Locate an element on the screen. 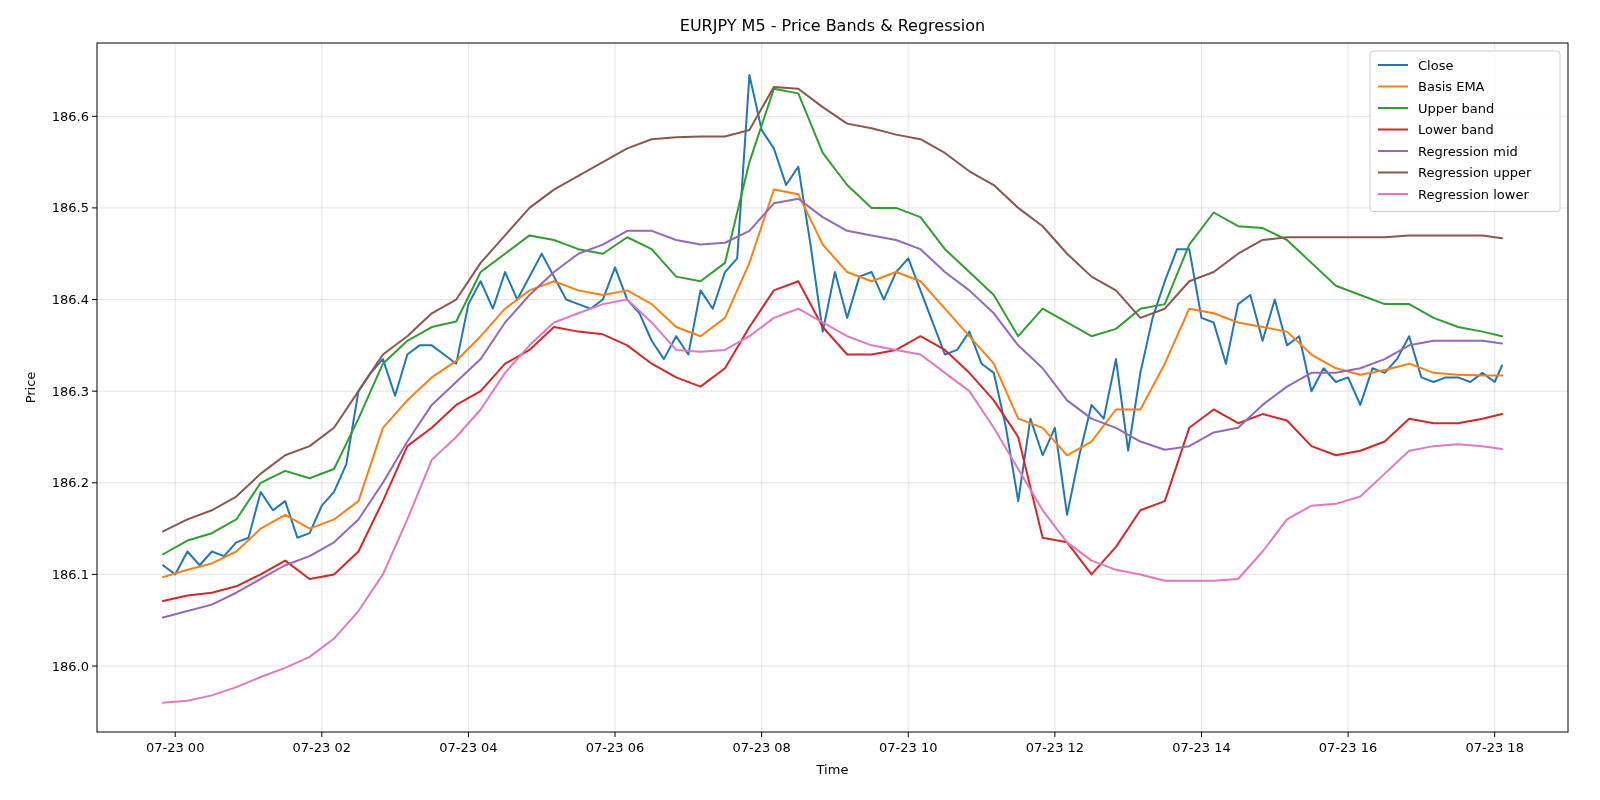  legend-label: Basis EMA is located at coordinates (1451, 87).